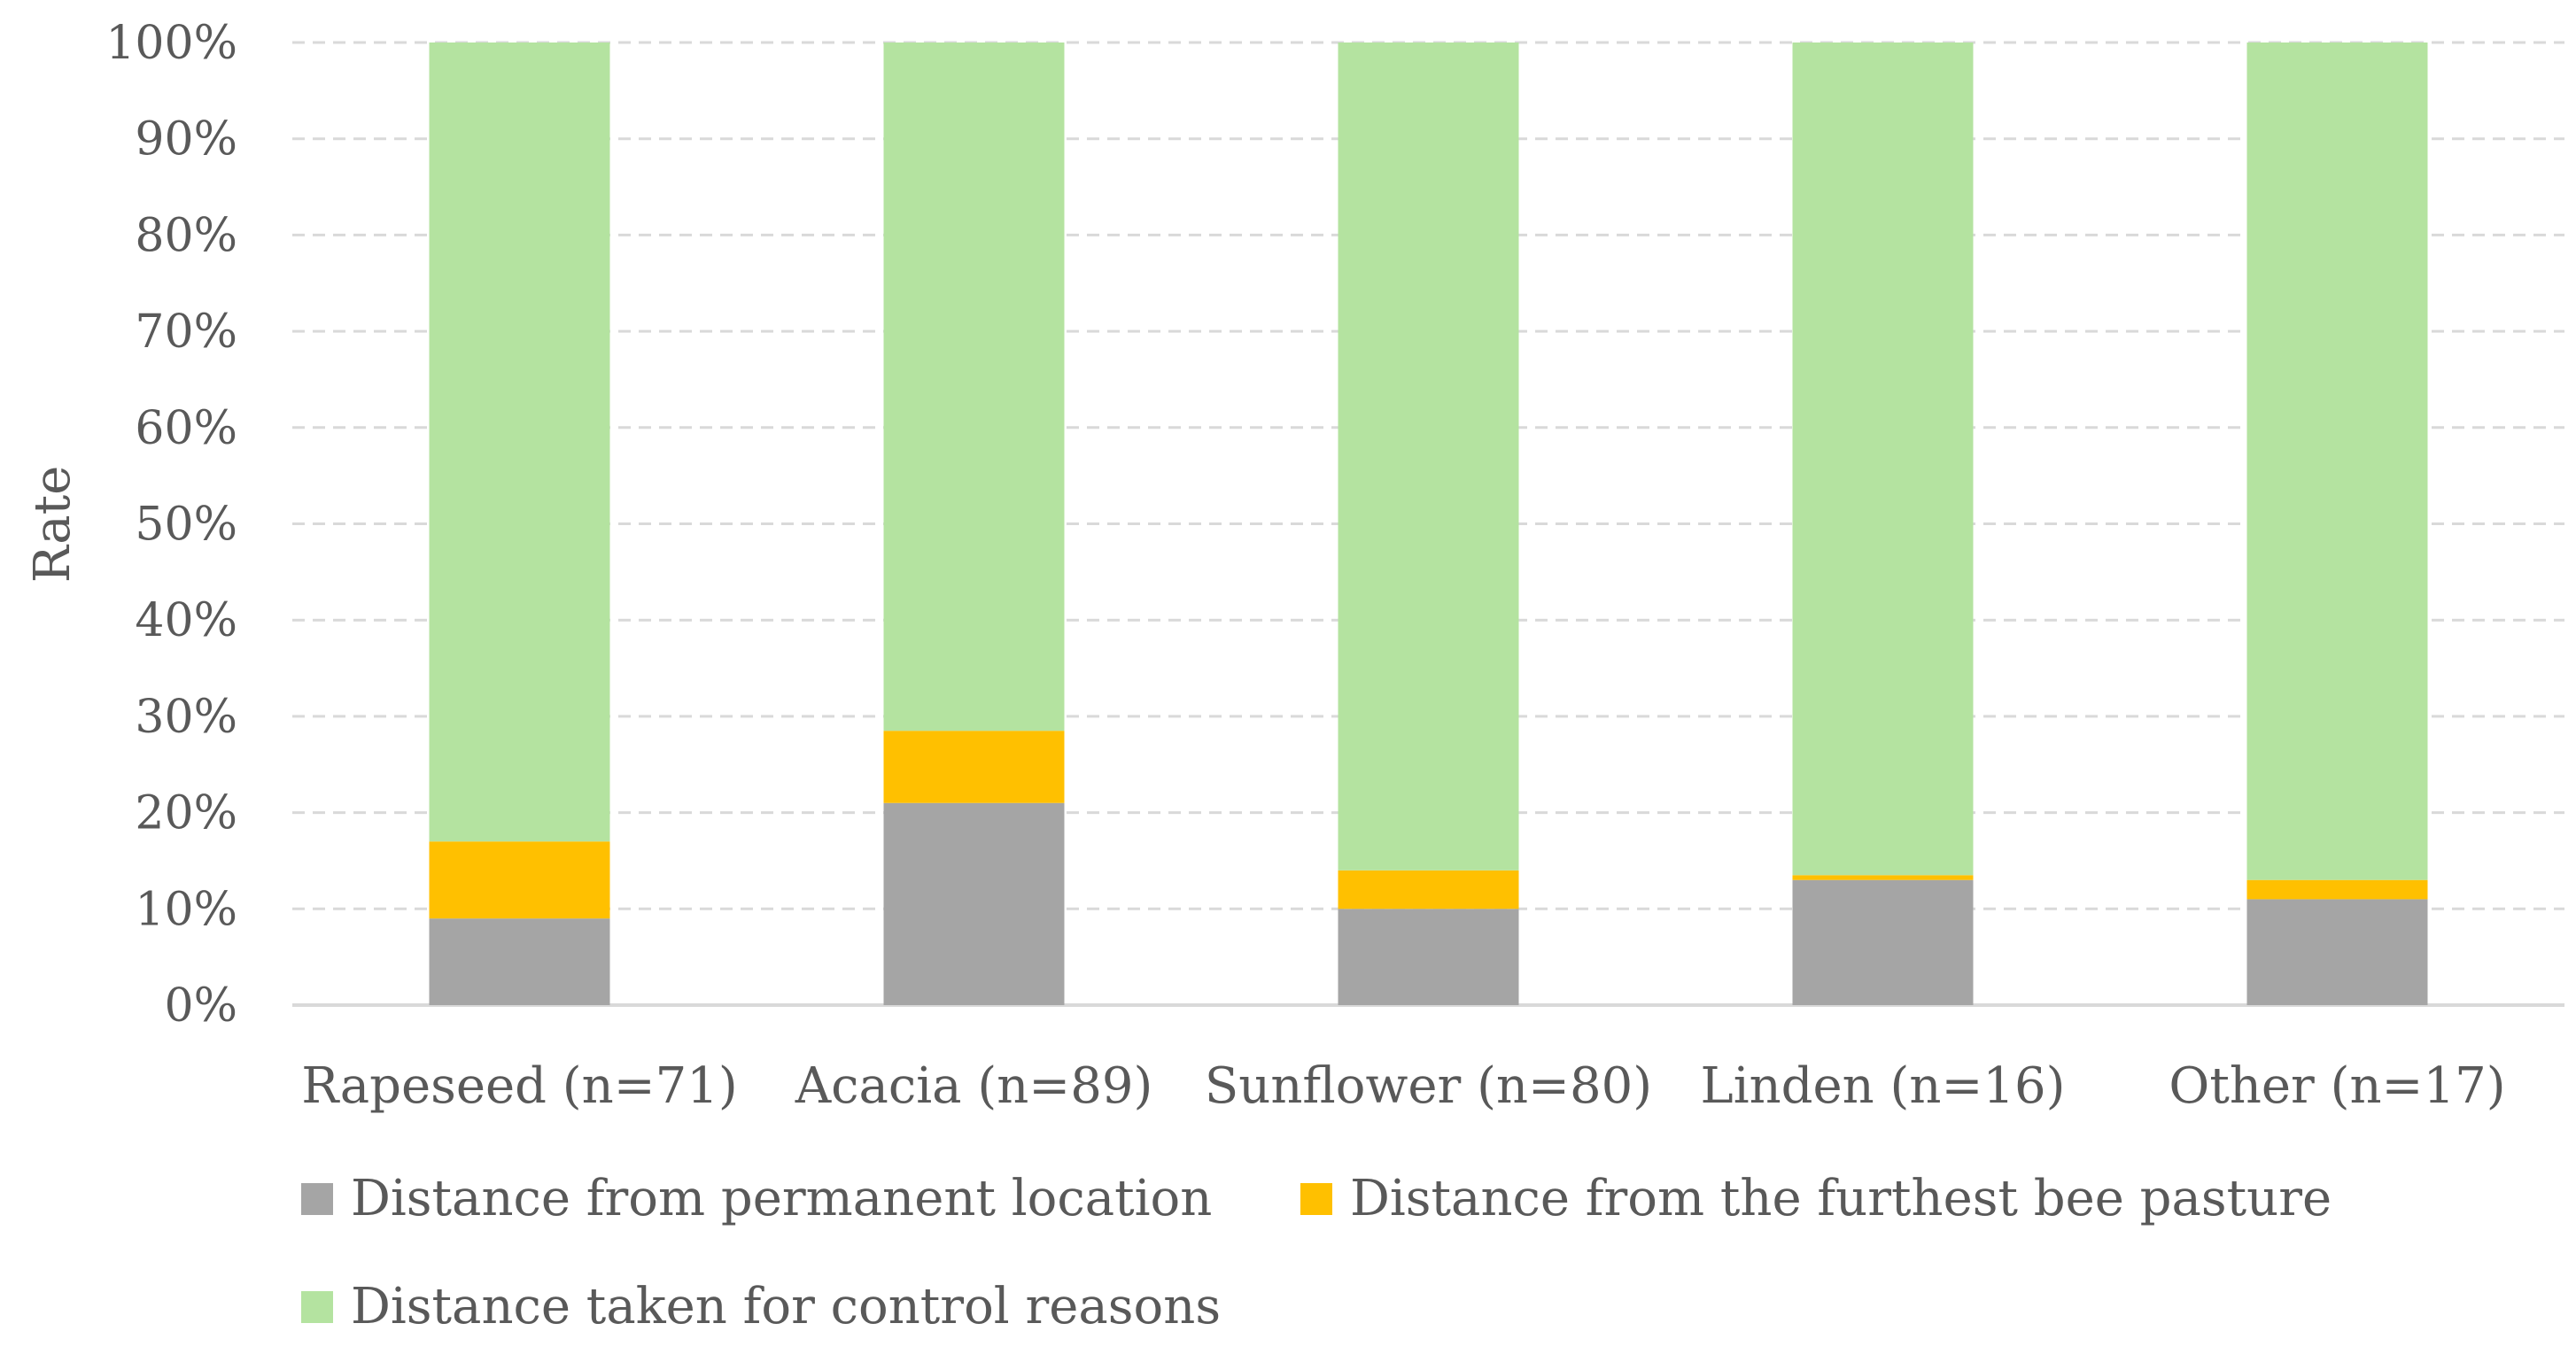 Image resolution: width=2576 pixels, height=1362 pixels. What do you see at coordinates (52, 524) in the screenshot?
I see `y-axis-title: Rate` at bounding box center [52, 524].